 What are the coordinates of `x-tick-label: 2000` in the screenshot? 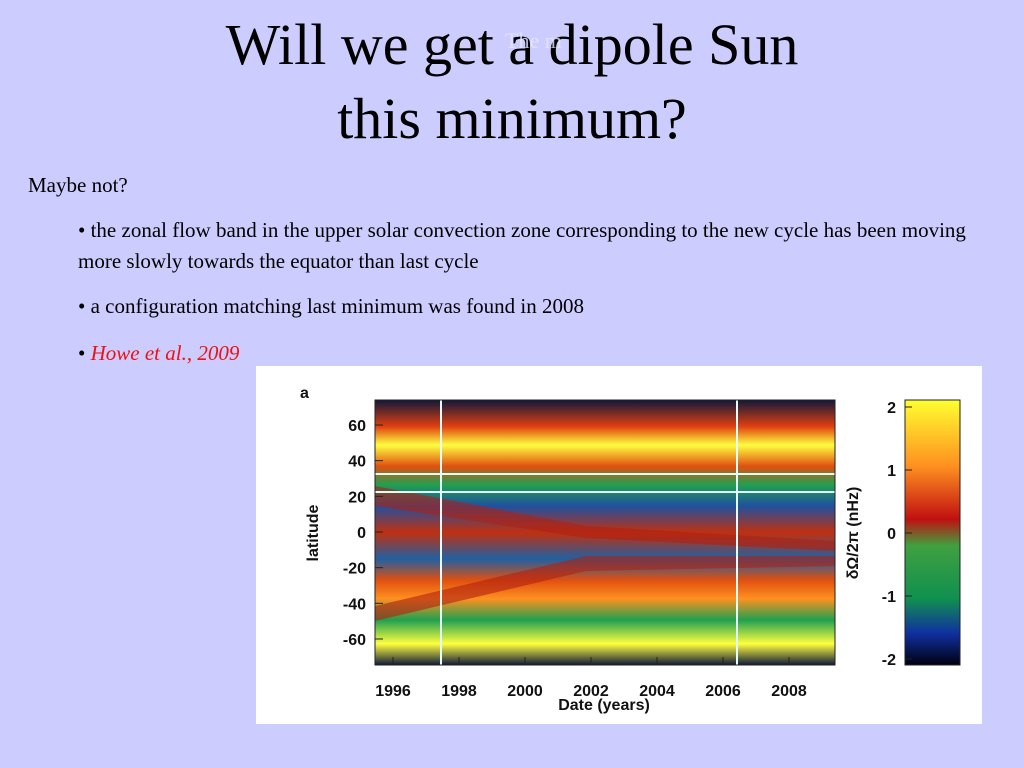 It's located at (525, 691).